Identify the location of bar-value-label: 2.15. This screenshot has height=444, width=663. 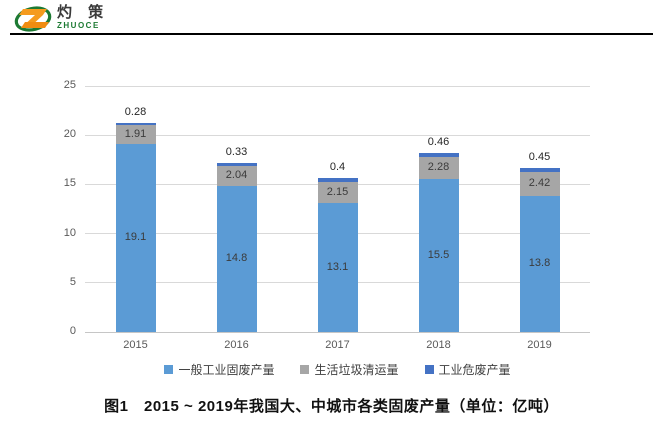
(337, 191).